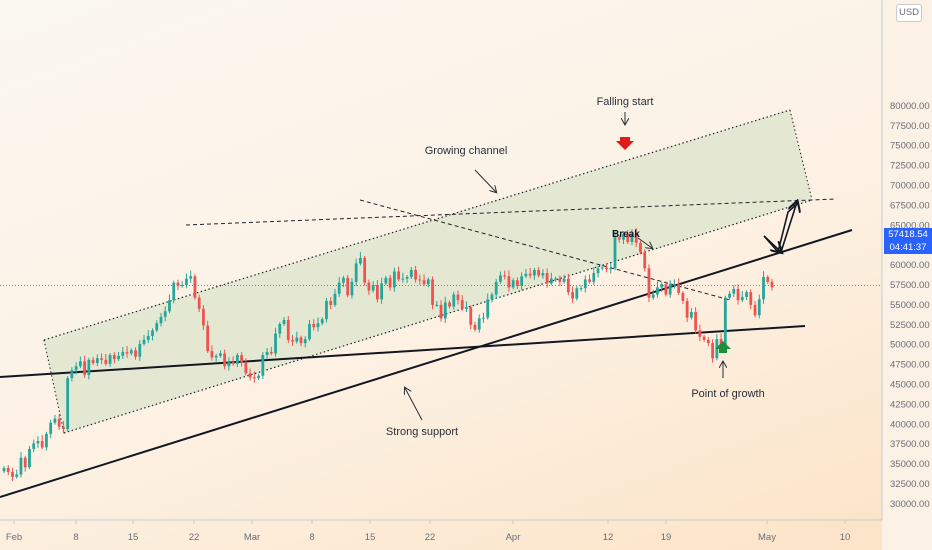  What do you see at coordinates (910, 404) in the screenshot?
I see `y-tick-label: 42500.00` at bounding box center [910, 404].